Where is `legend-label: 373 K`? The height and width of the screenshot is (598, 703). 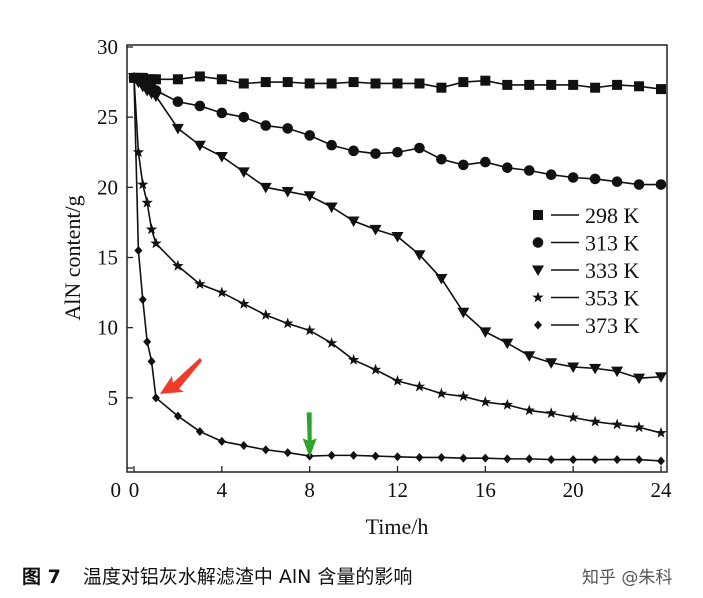
legend-label: 373 K is located at coordinates (612, 325).